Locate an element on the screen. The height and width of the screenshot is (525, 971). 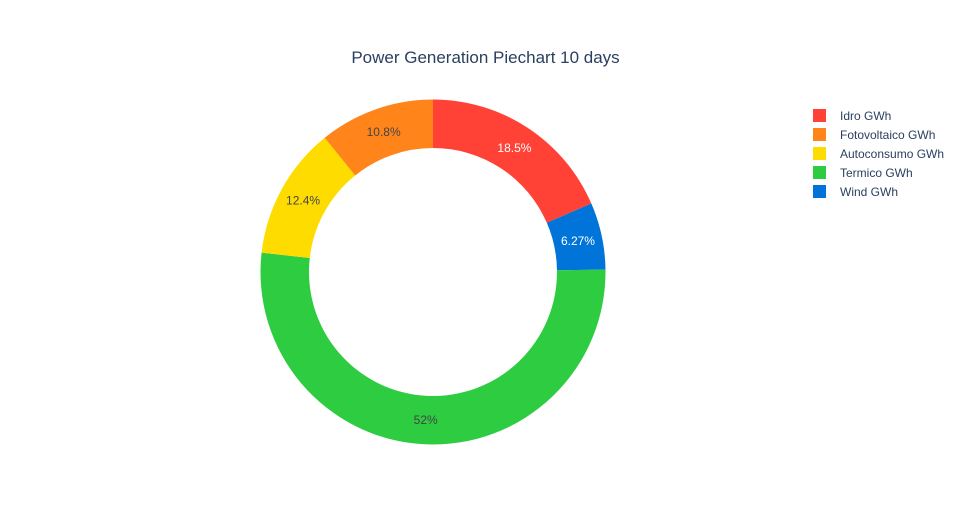
legend-label: Fotovoltaico GWh is located at coordinates (888, 134).